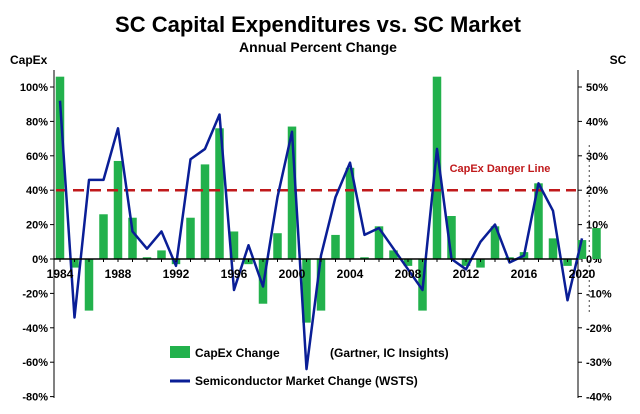  What do you see at coordinates (35, 329) in the screenshot?
I see `left-tick-label: -40%` at bounding box center [35, 329].